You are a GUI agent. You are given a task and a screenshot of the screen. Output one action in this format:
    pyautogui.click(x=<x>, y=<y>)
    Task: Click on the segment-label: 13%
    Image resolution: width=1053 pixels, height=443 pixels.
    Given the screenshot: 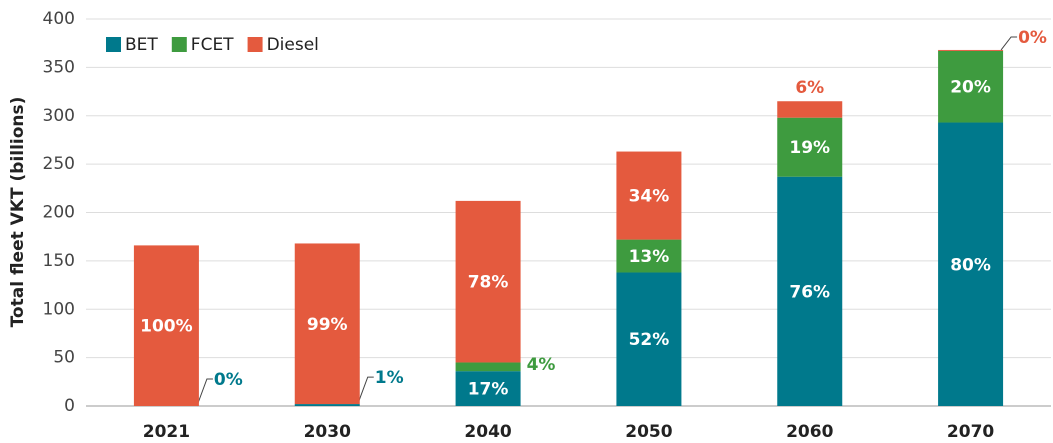 What is the action you would take?
    pyautogui.click(x=649, y=257)
    